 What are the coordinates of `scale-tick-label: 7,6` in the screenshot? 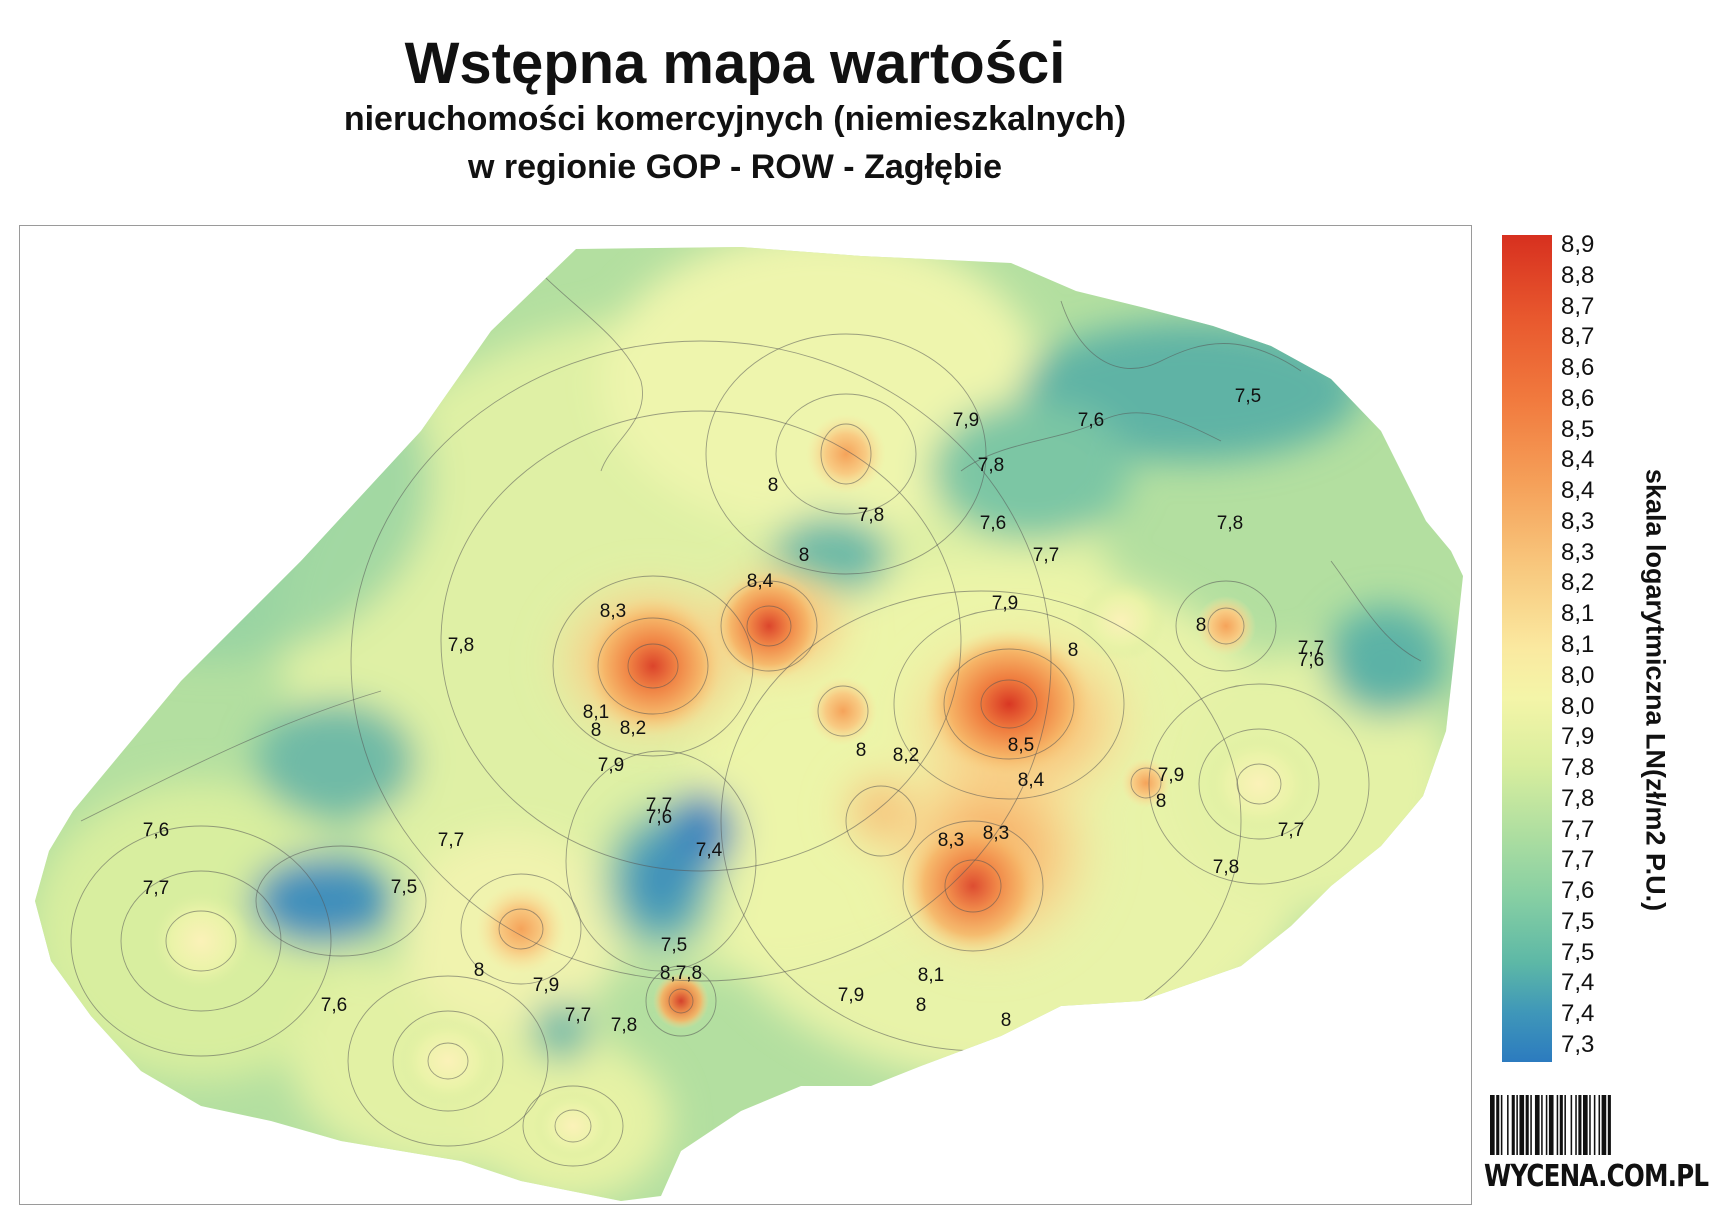 It's located at (1578, 891).